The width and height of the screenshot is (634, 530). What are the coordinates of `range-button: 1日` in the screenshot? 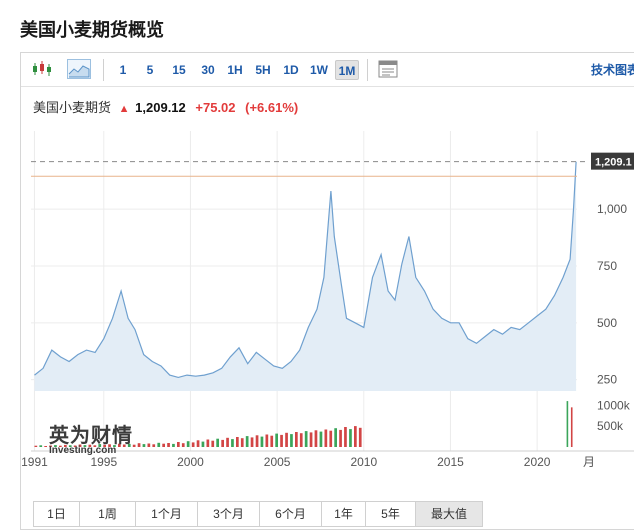 It's located at (57, 514).